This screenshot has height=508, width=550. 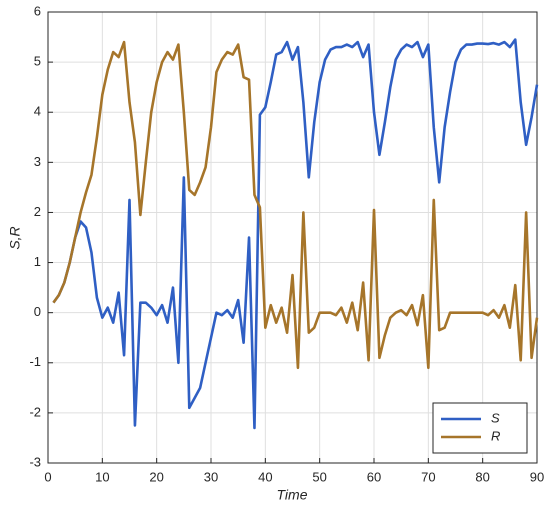 I want to click on x-tick-label: 40, so click(x=265, y=476).